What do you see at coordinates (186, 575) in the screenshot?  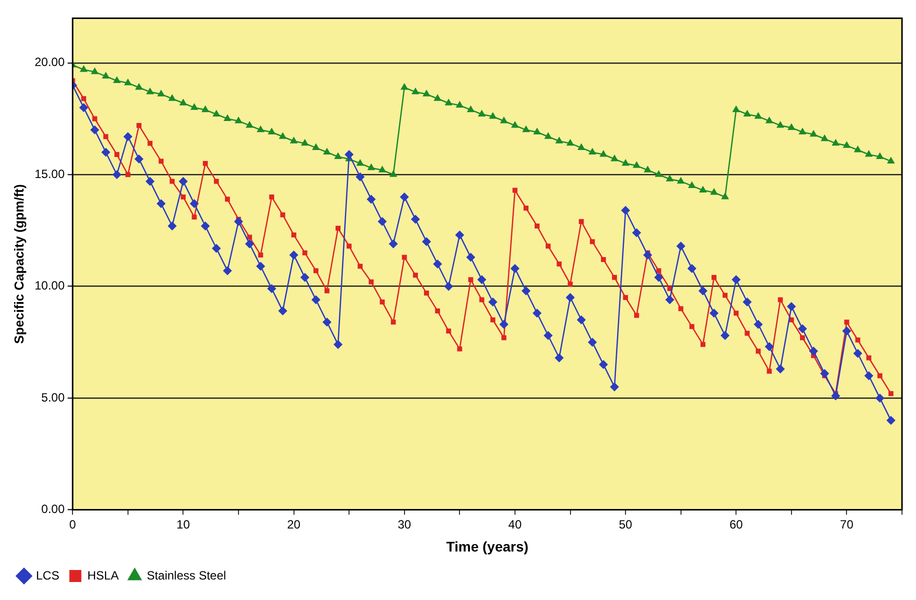 I see `legend-label: Stainless Steel` at bounding box center [186, 575].